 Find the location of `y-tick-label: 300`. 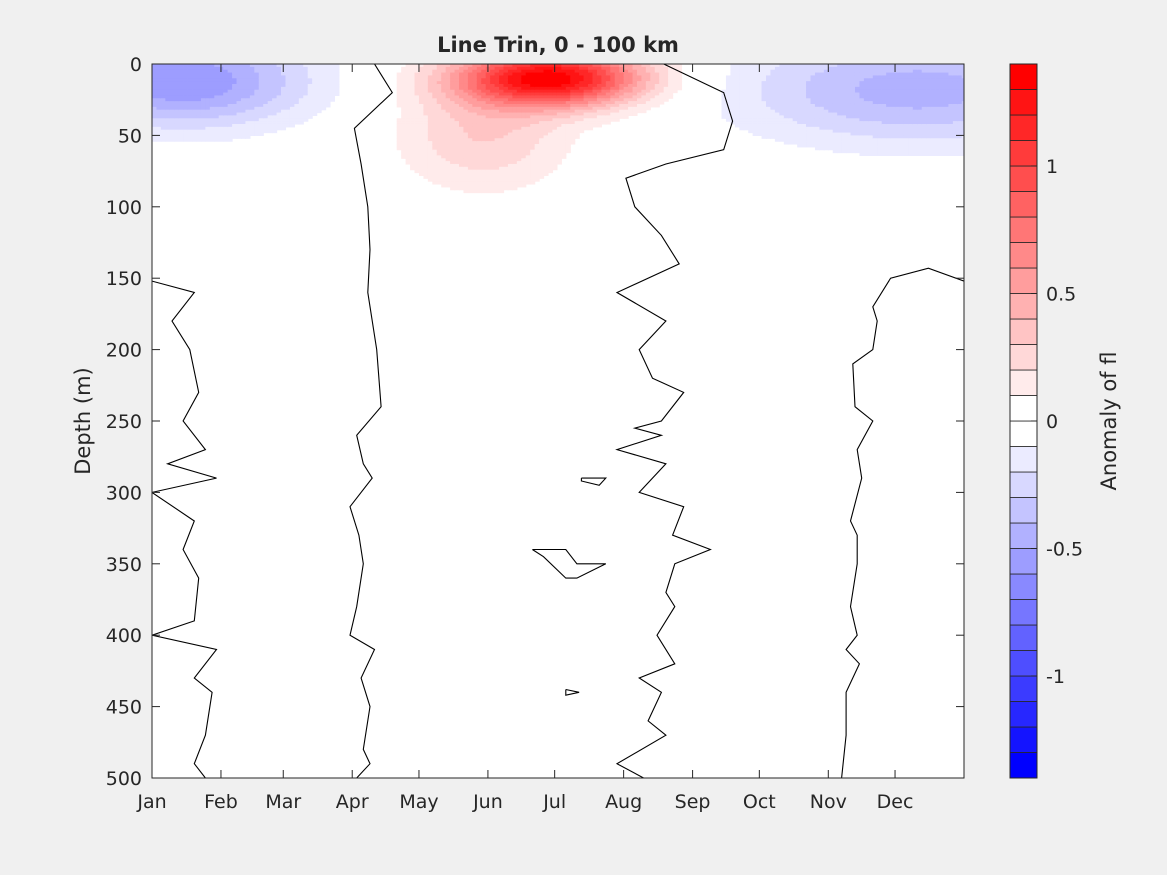

y-tick-label: 300 is located at coordinates (124, 493).